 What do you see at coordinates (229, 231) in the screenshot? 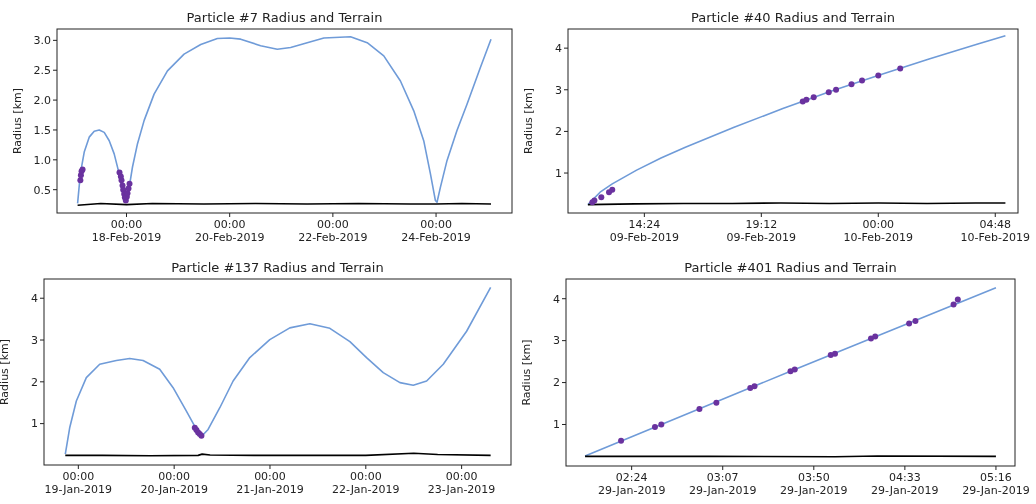
I see `x-tick-label: 00:00 20-Feb-2019` at bounding box center [229, 231].